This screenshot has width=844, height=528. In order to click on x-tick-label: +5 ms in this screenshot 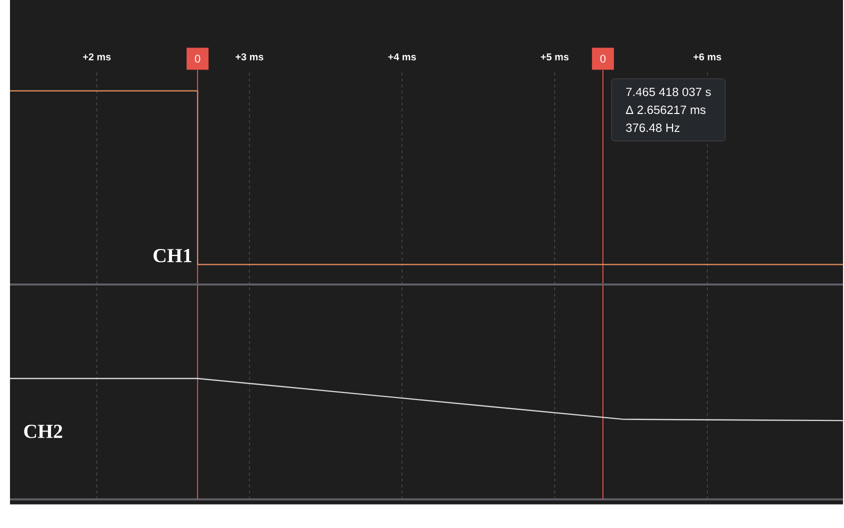, I will do `click(554, 56)`.